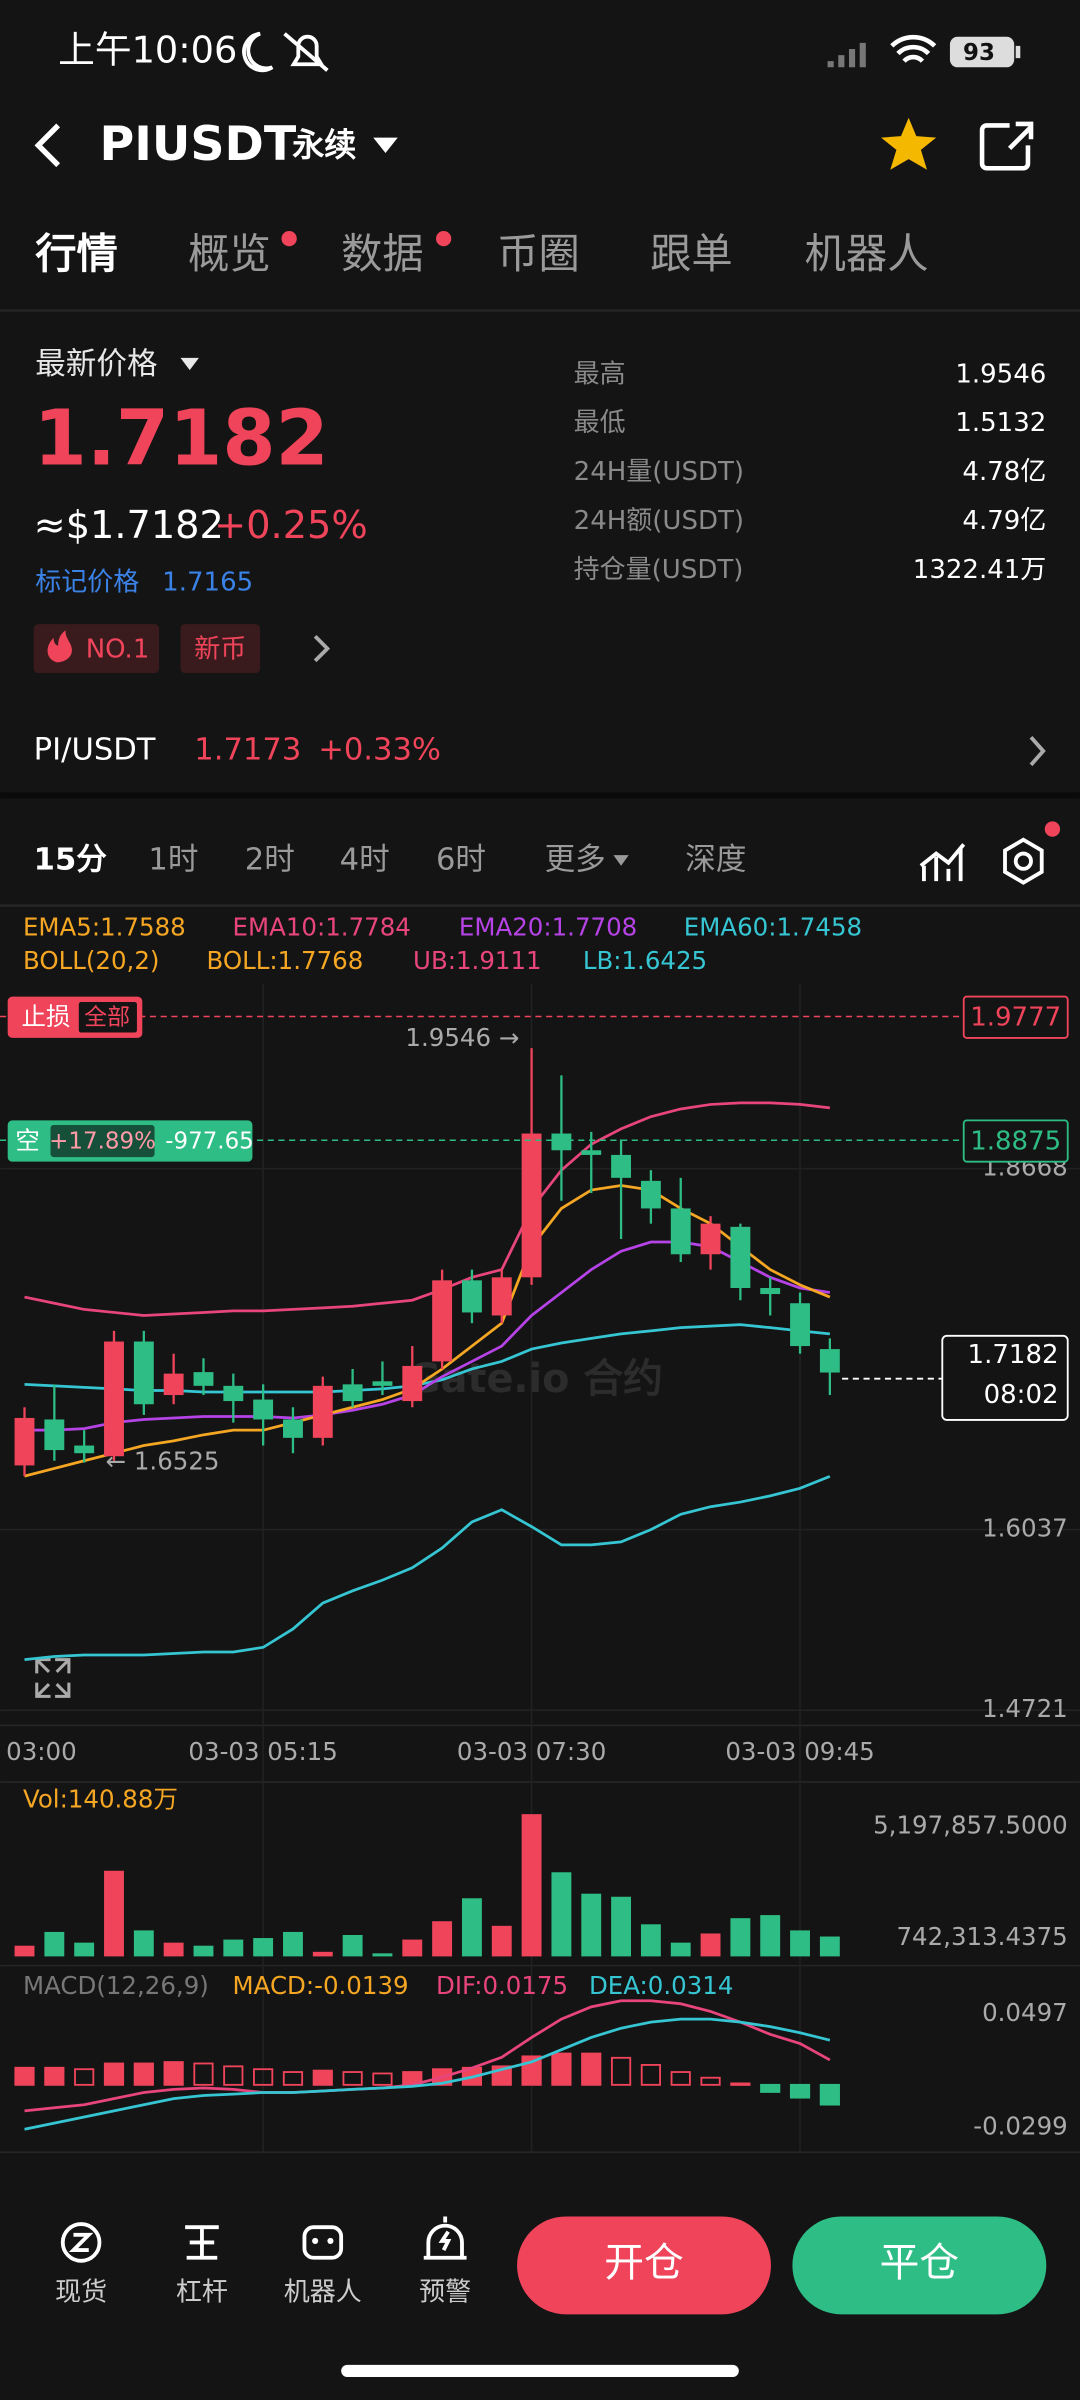  I want to click on more-dropdown, so click(621, 860).